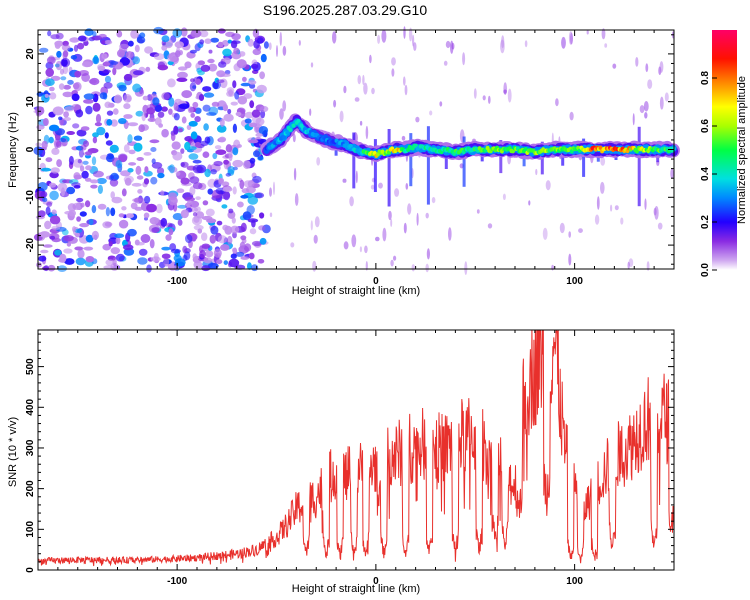 The height and width of the screenshot is (600, 750). What do you see at coordinates (724, 150) in the screenshot?
I see `colorbar-gradient` at bounding box center [724, 150].